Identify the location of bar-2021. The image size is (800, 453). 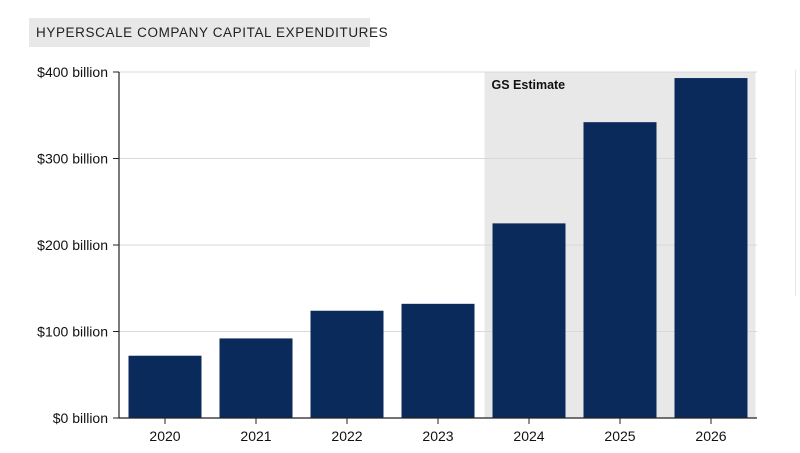
(256, 378).